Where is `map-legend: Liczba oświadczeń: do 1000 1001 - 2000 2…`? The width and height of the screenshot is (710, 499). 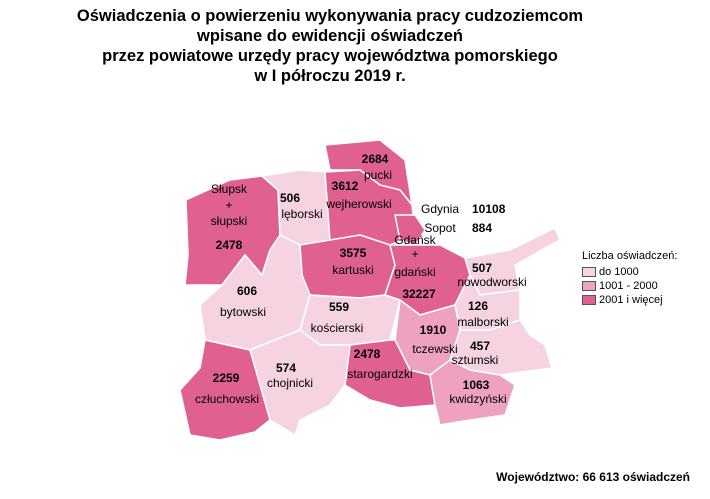 map-legend: Liczba oświadczeń: do 1000 1001 - 2000 2… is located at coordinates (629, 278).